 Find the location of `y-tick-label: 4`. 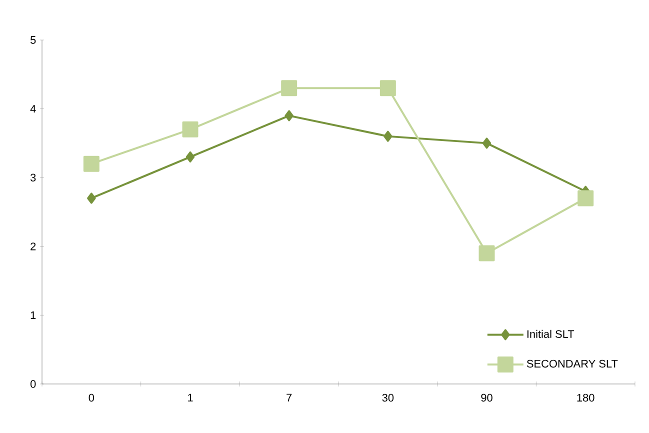

y-tick-label: 4 is located at coordinates (33, 109).